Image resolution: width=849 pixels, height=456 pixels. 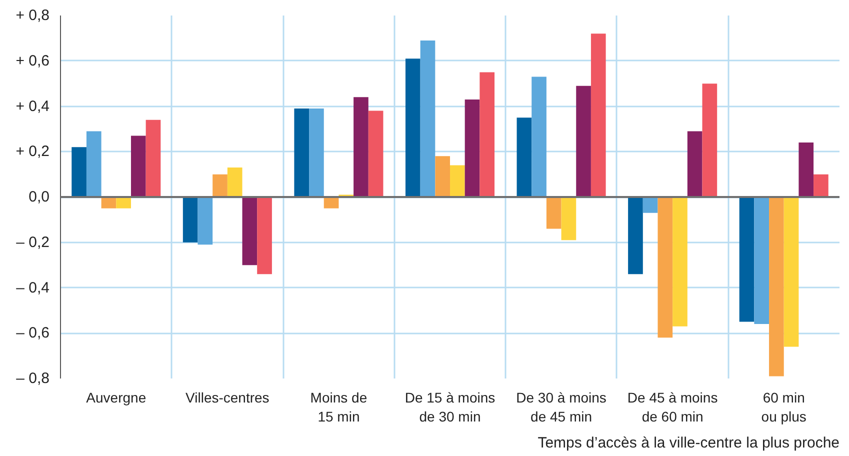 What do you see at coordinates (561, 407) in the screenshot?
I see `x-tick-label: De 30 à moins de 45 min` at bounding box center [561, 407].